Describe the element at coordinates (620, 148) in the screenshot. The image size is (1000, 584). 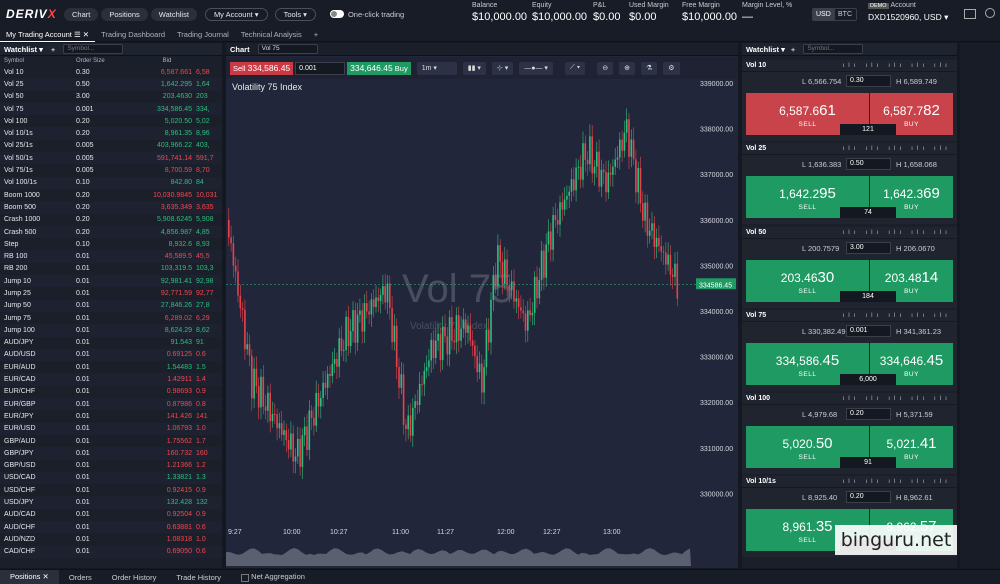
I see `candle` at that location.